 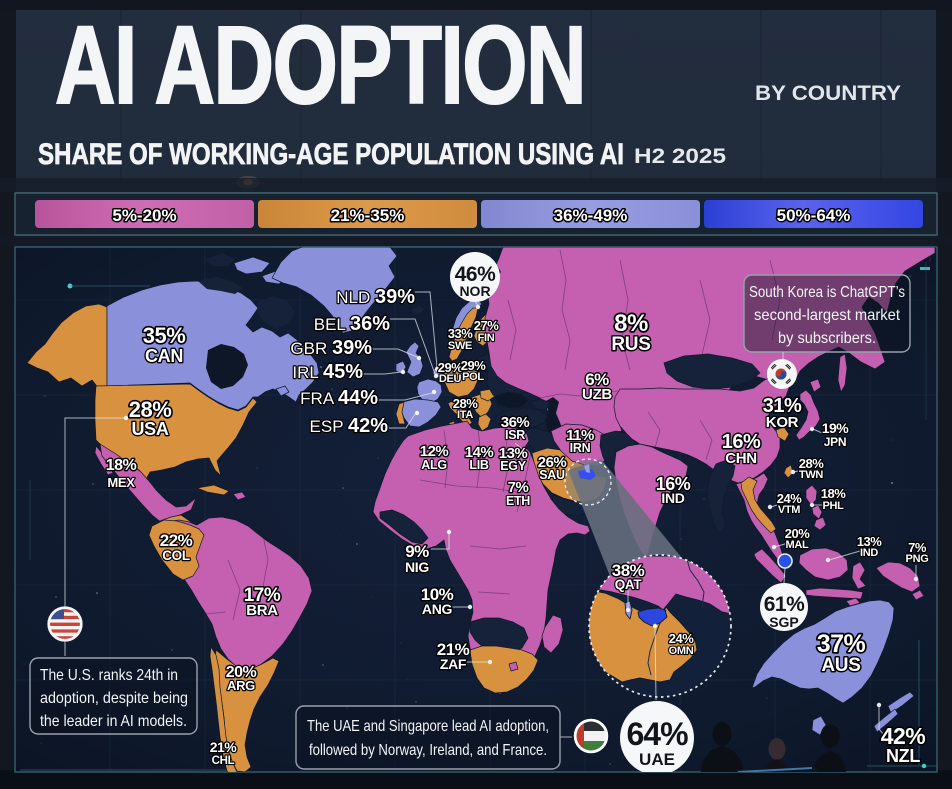 What do you see at coordinates (657, 759) in the screenshot?
I see `svg-text: UAE` at bounding box center [657, 759].